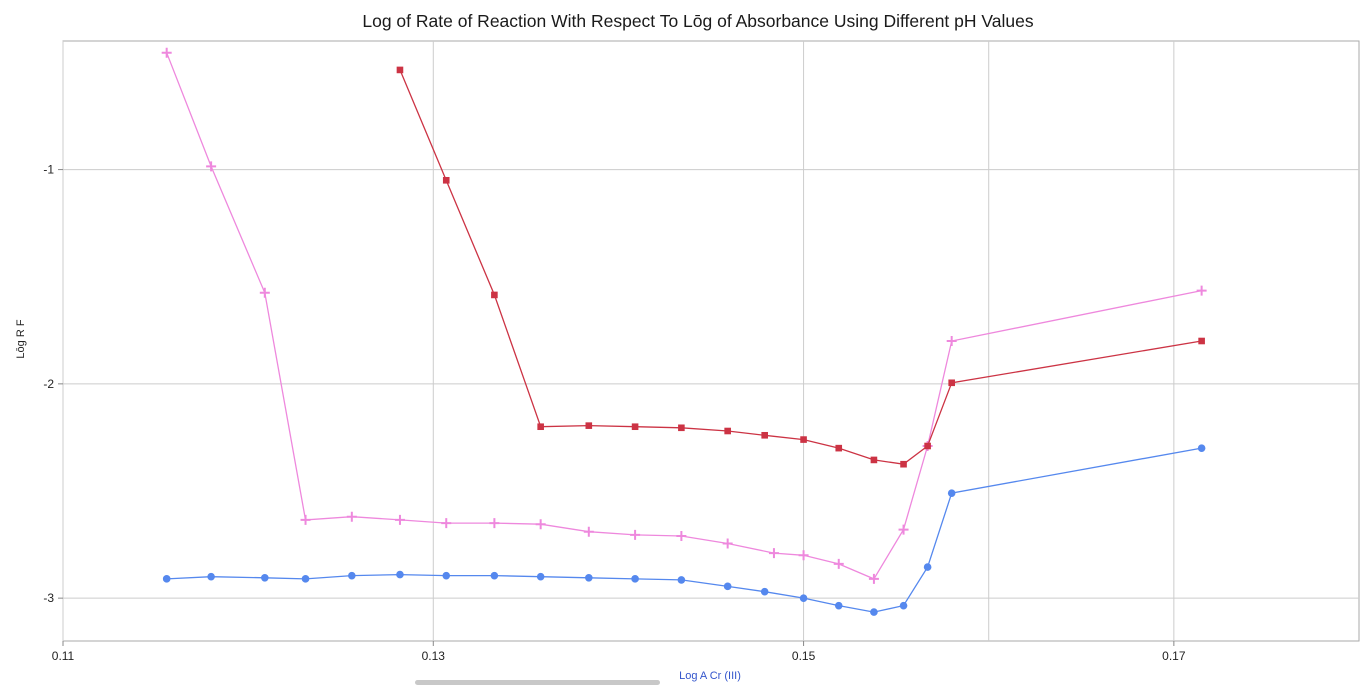  What do you see at coordinates (48, 170) in the screenshot?
I see `y-tick-label: -1` at bounding box center [48, 170].